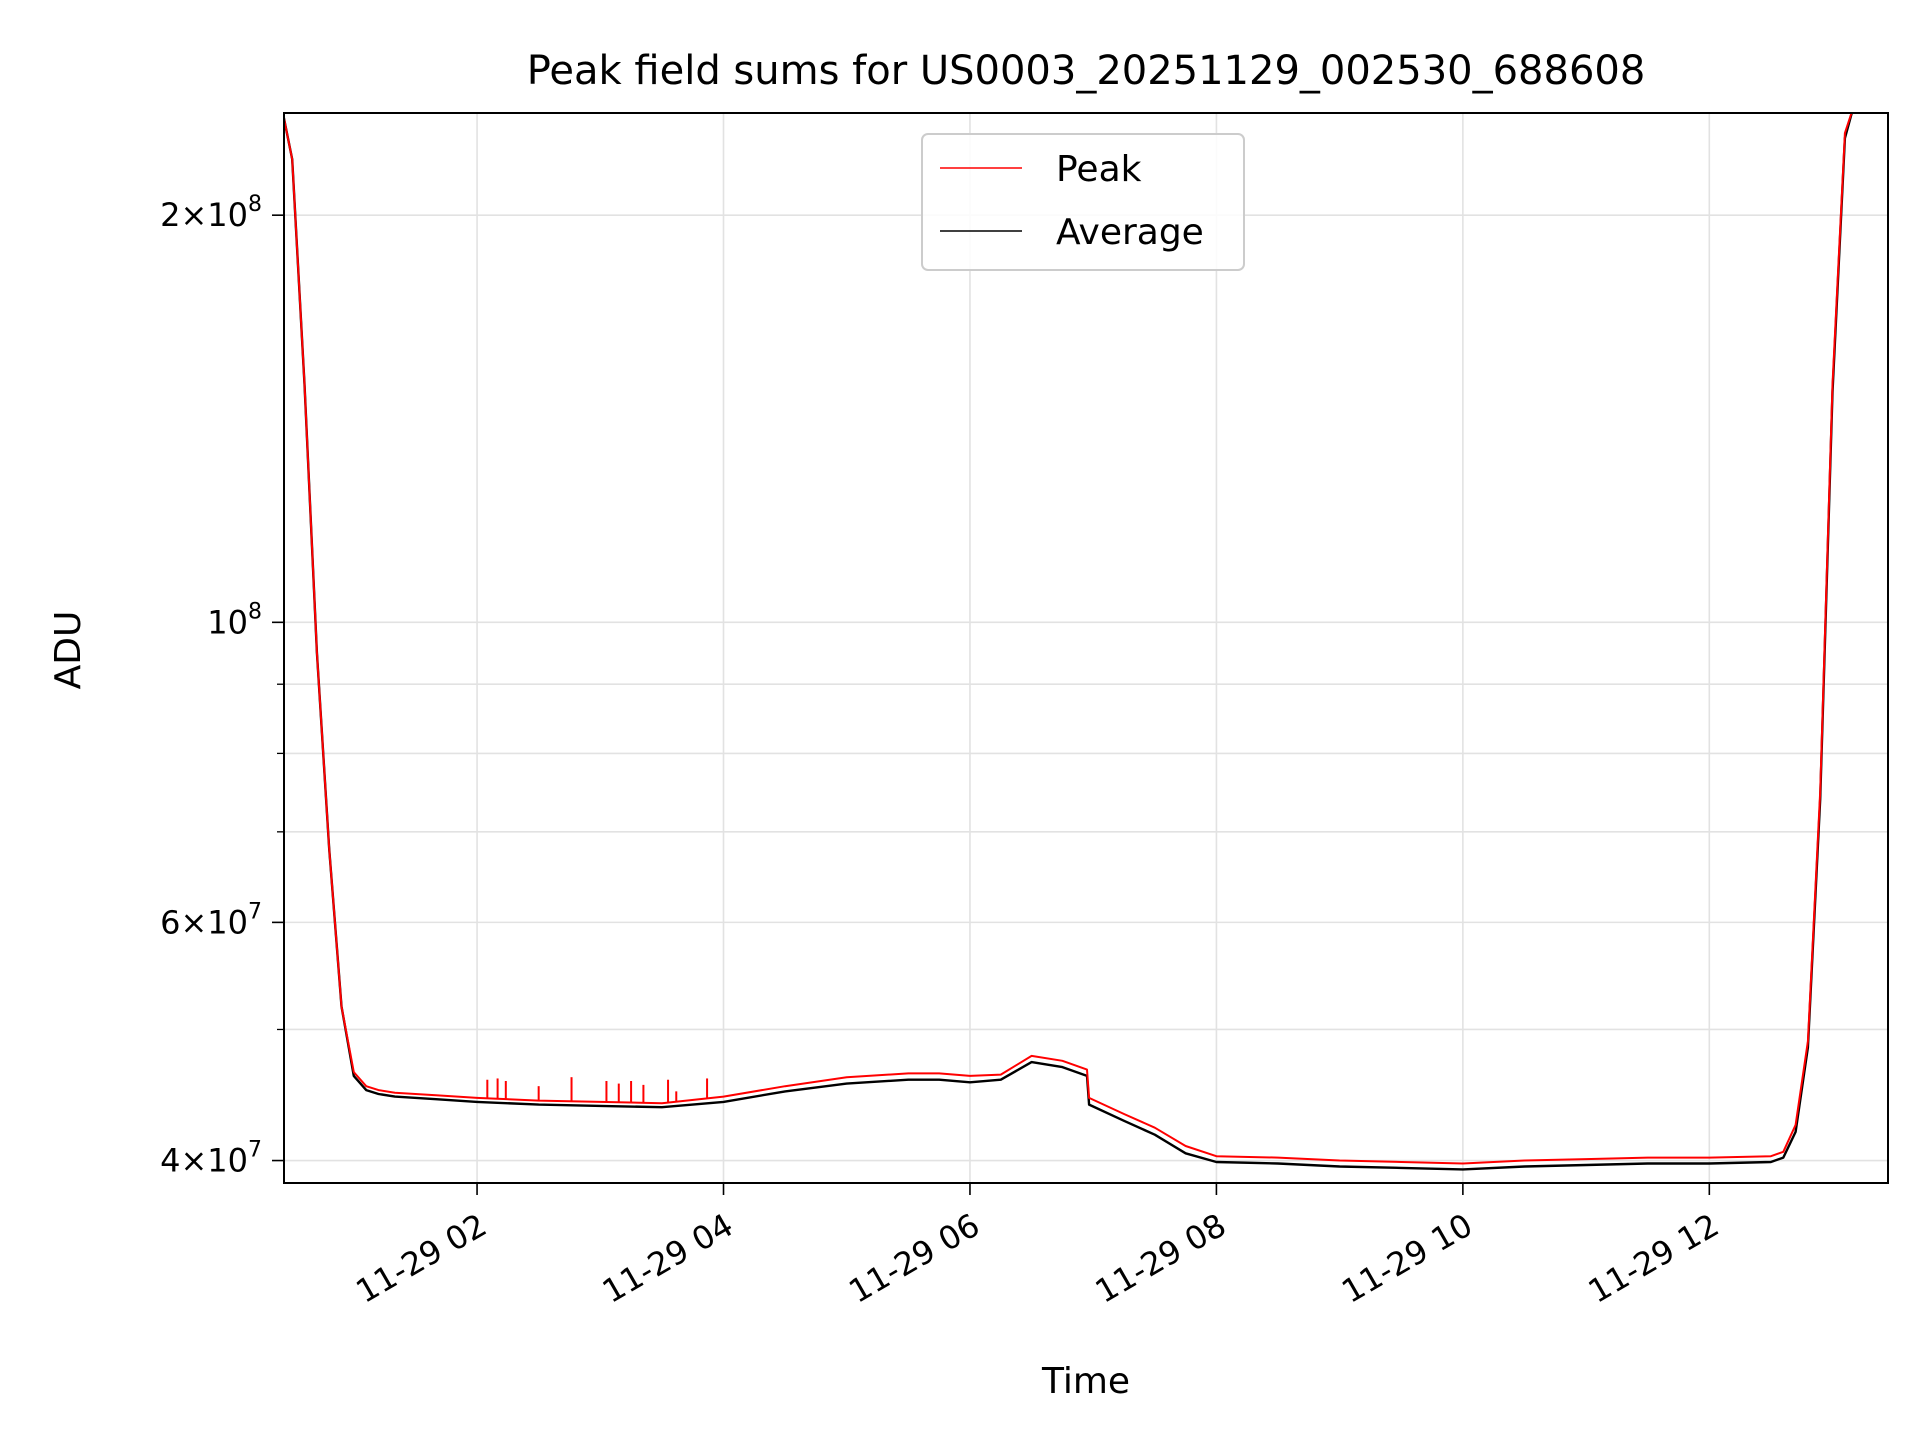  I want to click on y-tick-base: 2×10, so click(204, 215).